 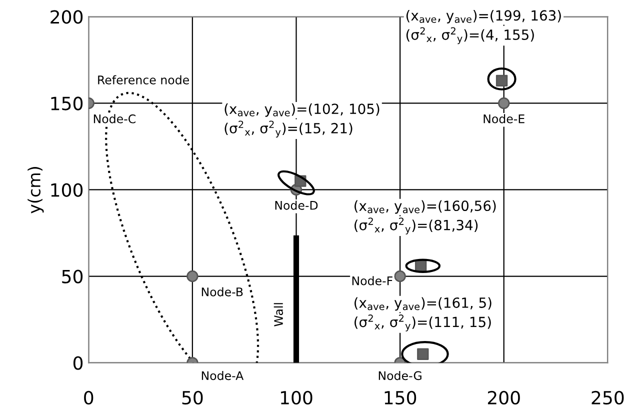 I want to click on annotation: Node-E, so click(x=504, y=119).